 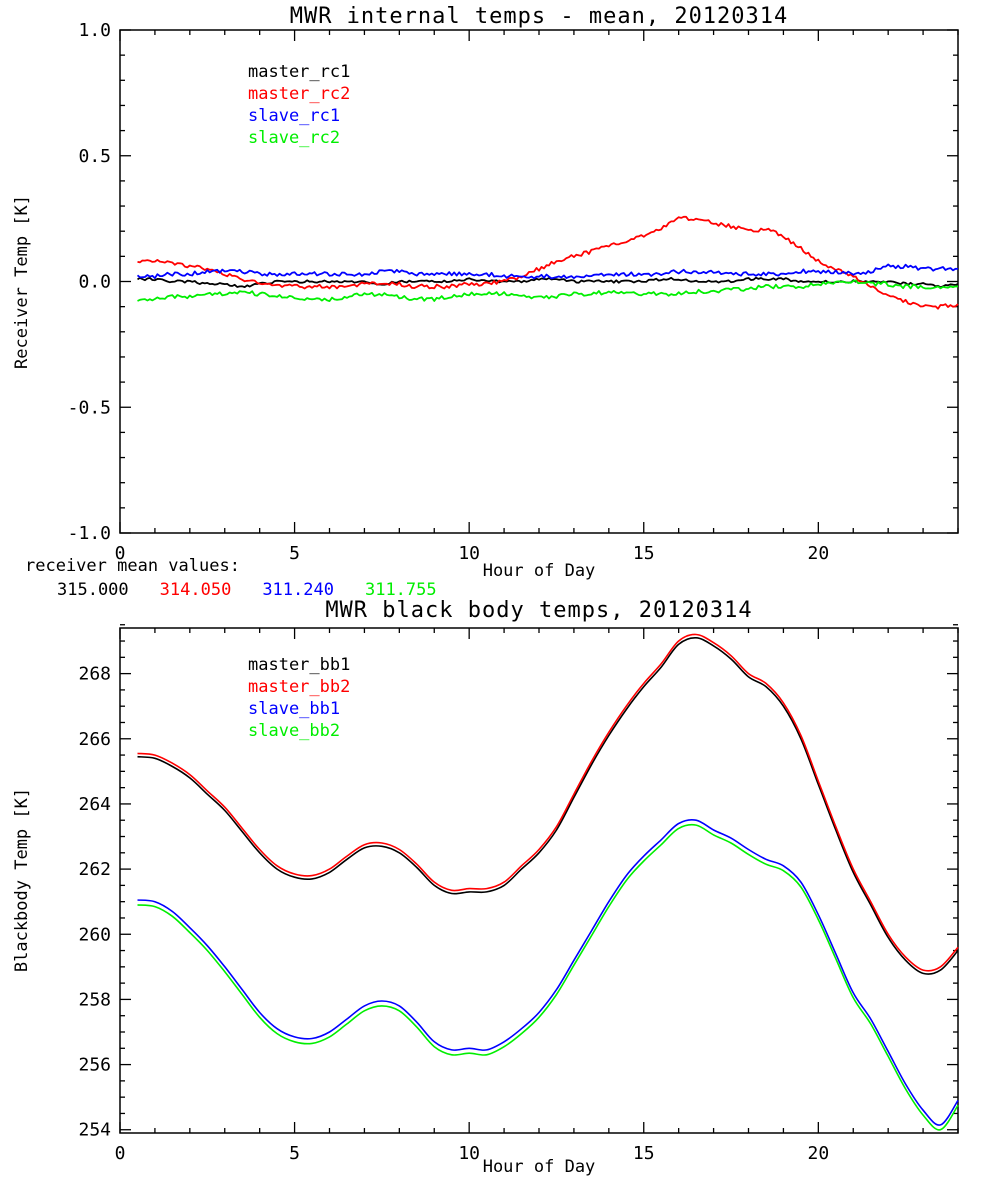 I want to click on svg-text: -1.0, so click(x=89, y=533).